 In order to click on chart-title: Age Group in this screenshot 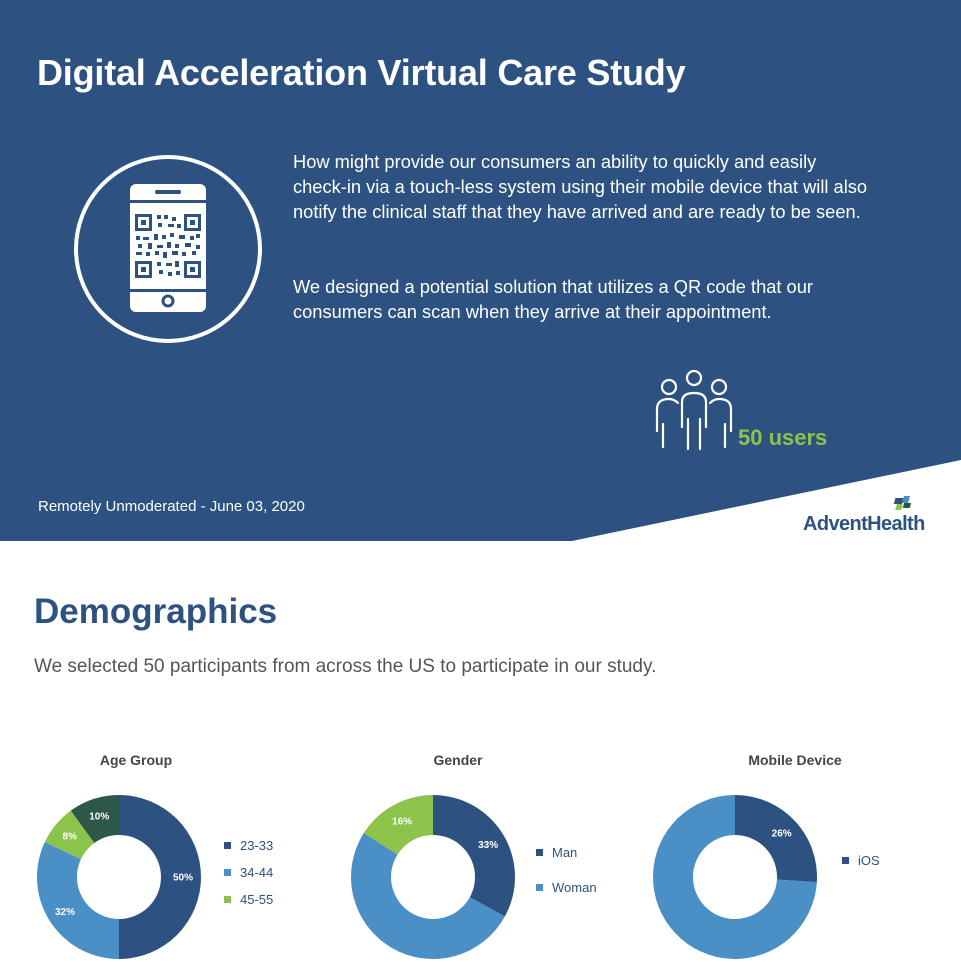, I will do `click(136, 760)`.